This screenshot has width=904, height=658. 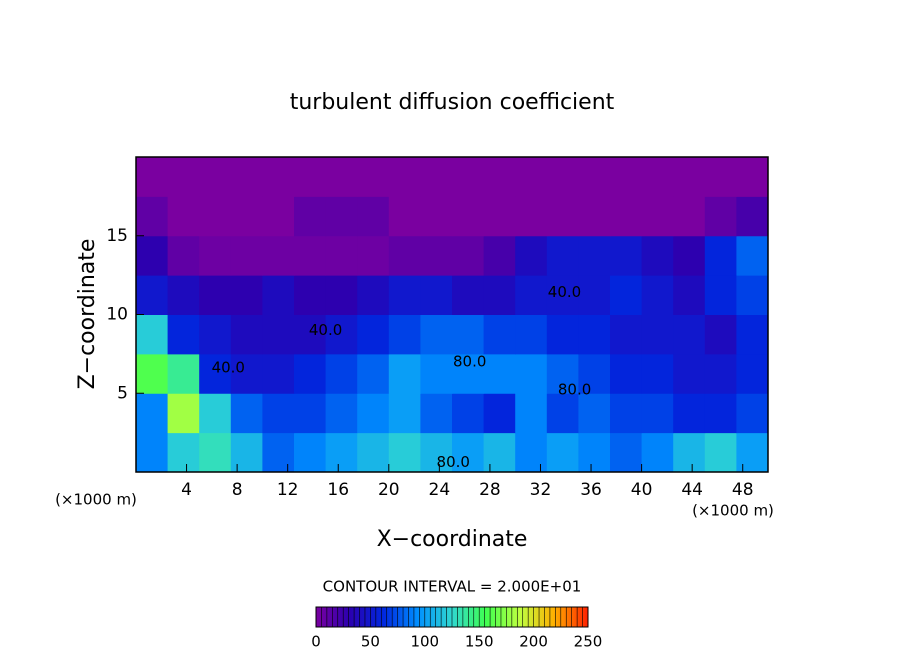 I want to click on y-unit-label: (×1000 m), so click(x=96, y=500).